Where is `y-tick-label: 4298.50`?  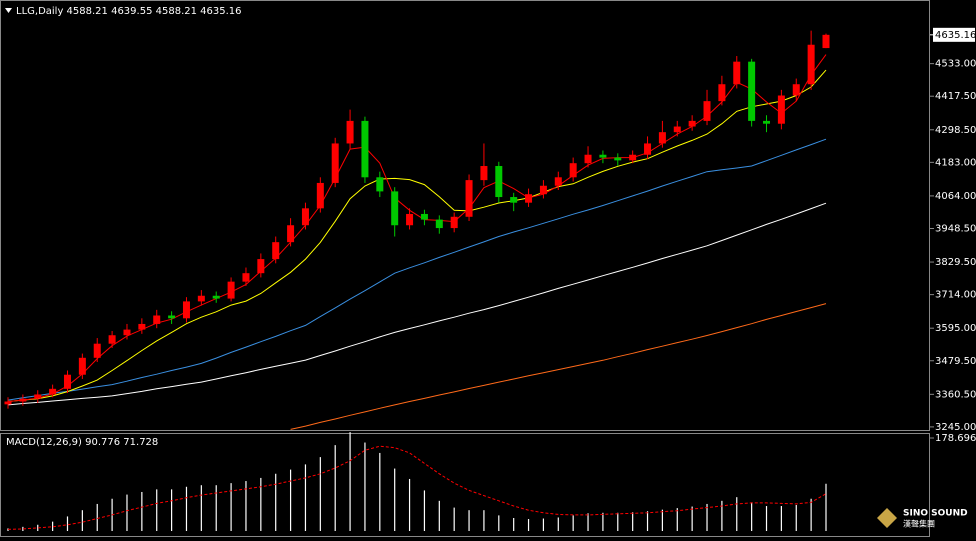
y-tick-label: 4298.50 is located at coordinates (955, 130).